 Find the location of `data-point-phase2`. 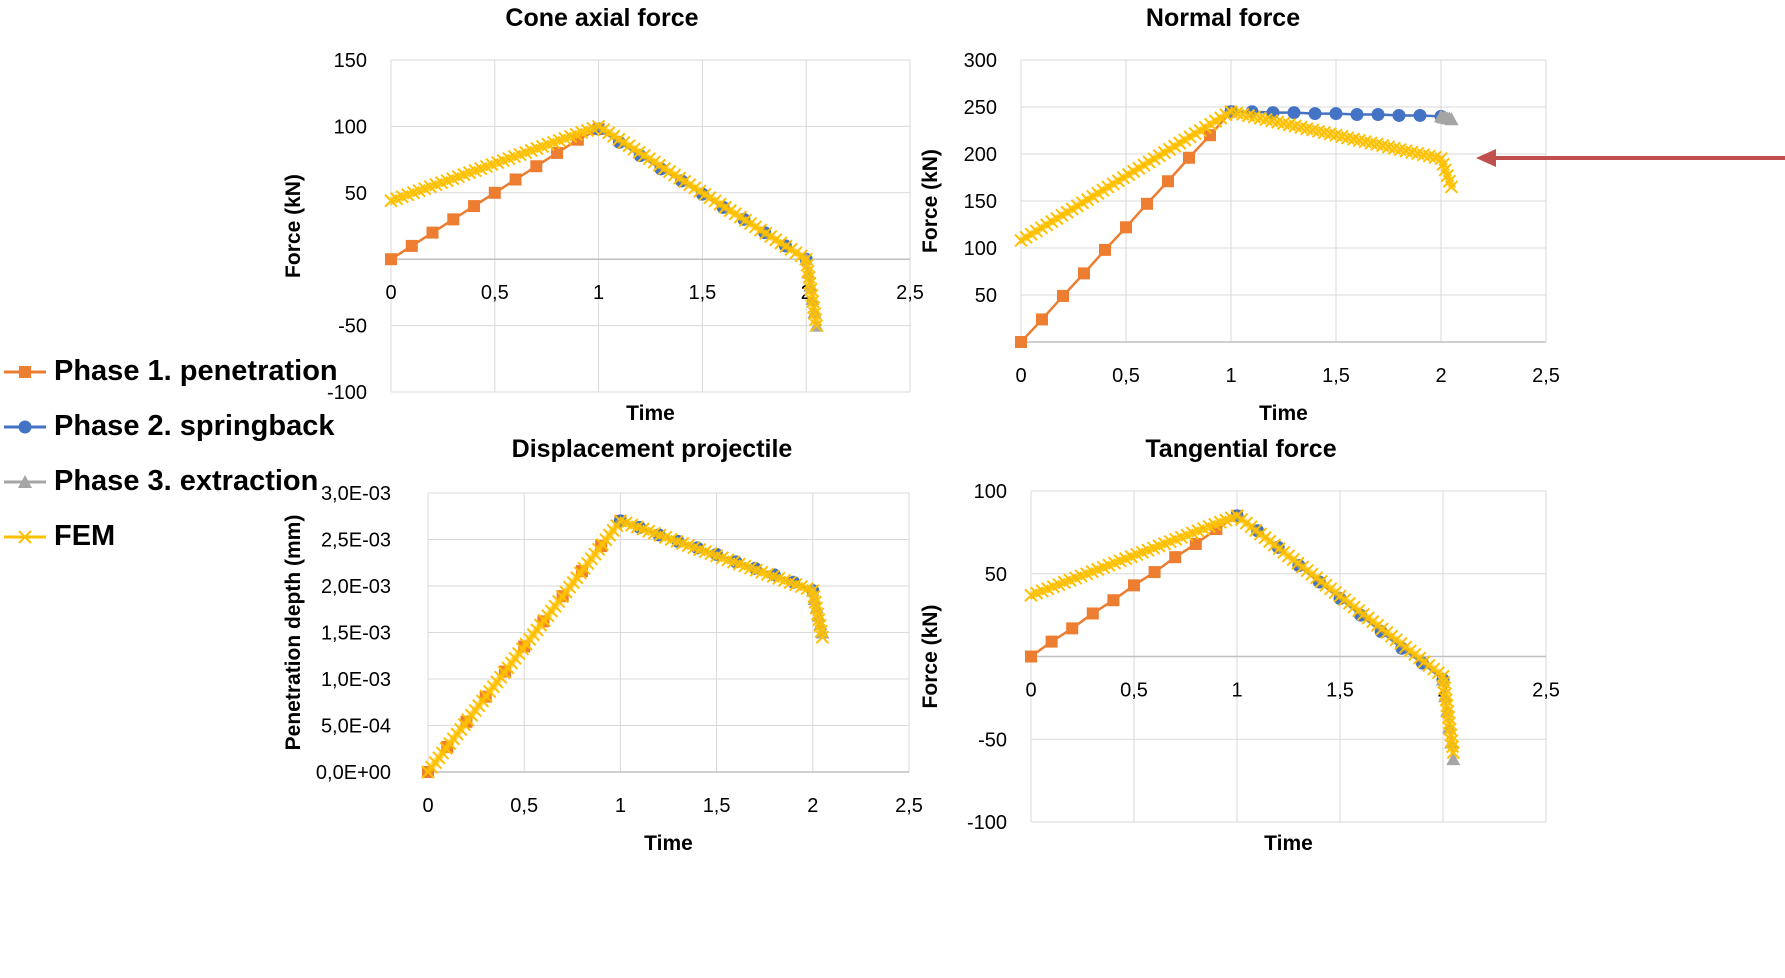

data-point-phase2 is located at coordinates (1315, 114).